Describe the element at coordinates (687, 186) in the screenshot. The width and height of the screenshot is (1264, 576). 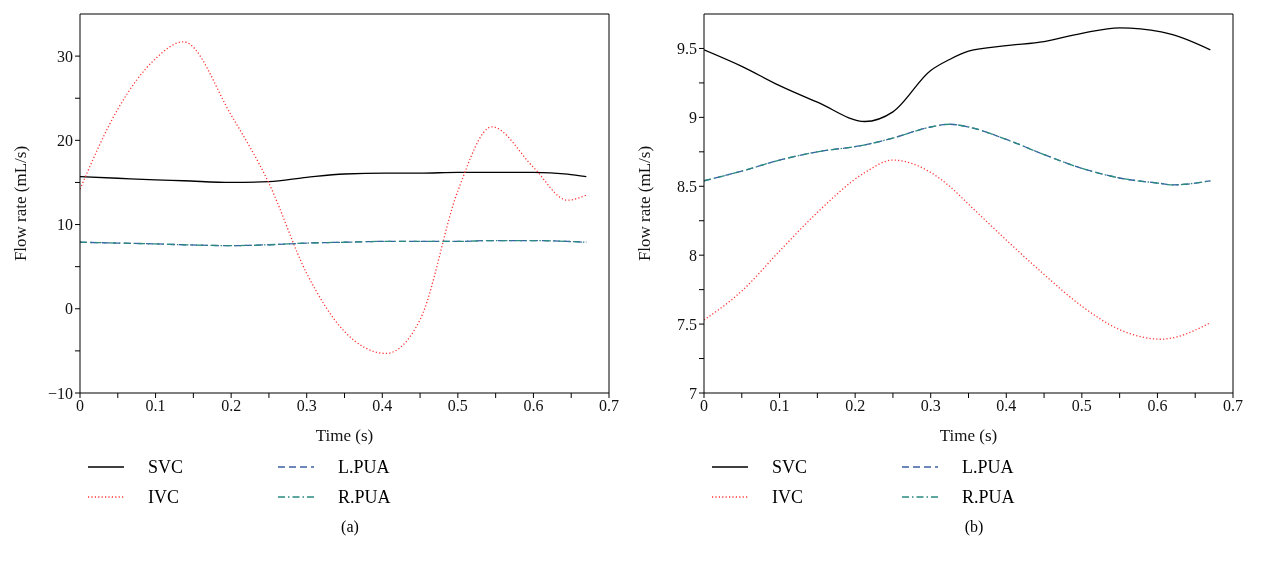
I see `y-tick-label: 8.5` at that location.